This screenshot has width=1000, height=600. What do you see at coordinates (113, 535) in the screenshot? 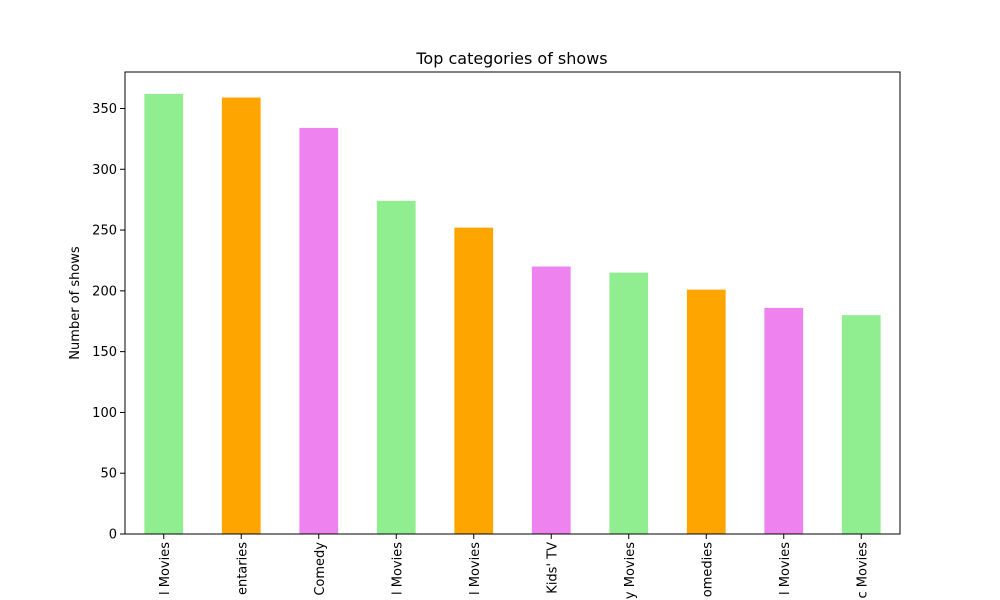
I see `y-tick-label-0: 0` at bounding box center [113, 535].